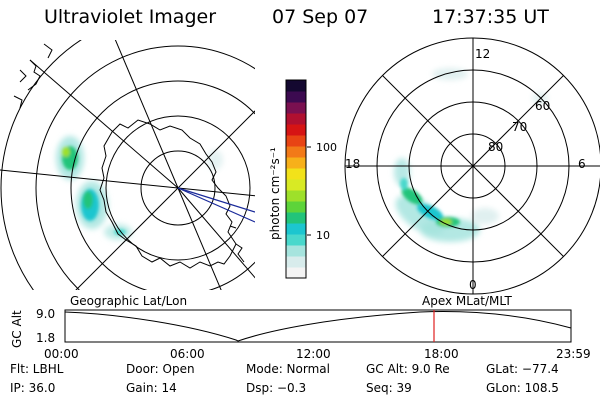 This screenshot has width=600, height=400. I want to click on time-label: 17:37:35 UT, so click(490, 17).